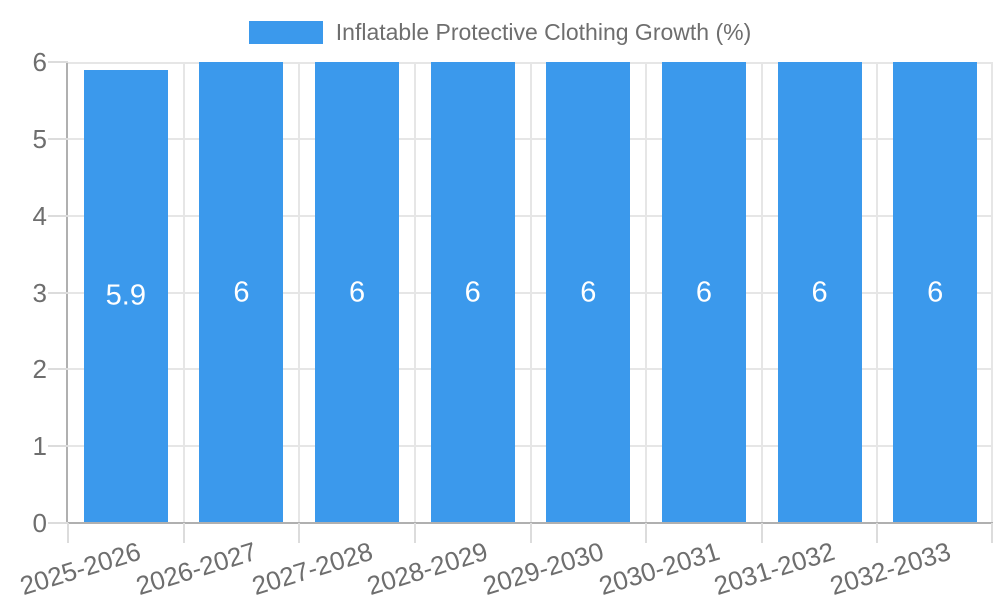 Image resolution: width=1000 pixels, height=600 pixels. Describe the element at coordinates (39, 446) in the screenshot. I see `y-axis-tick-label: 1` at that location.